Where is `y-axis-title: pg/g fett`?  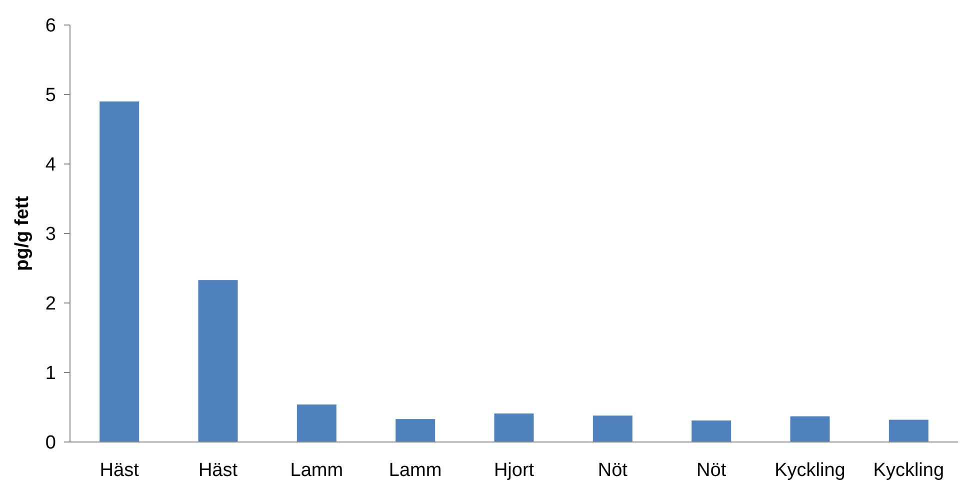
y-axis-title: pg/g fett is located at coordinates (22, 233).